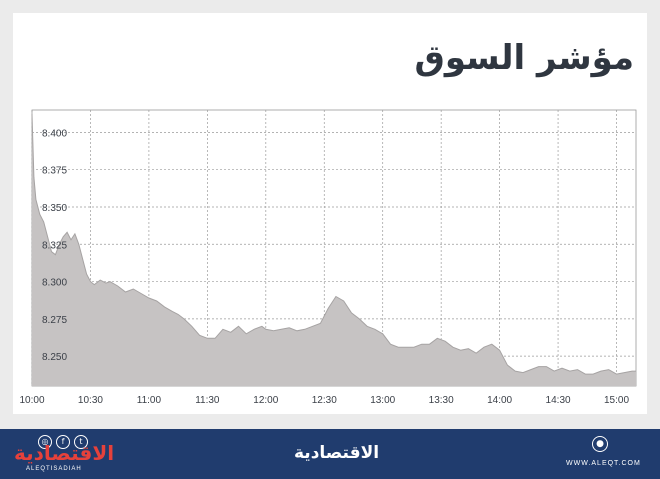 This screenshot has width=660, height=479. Describe the element at coordinates (81, 442) in the screenshot. I see `twitter-icon: t` at that location.